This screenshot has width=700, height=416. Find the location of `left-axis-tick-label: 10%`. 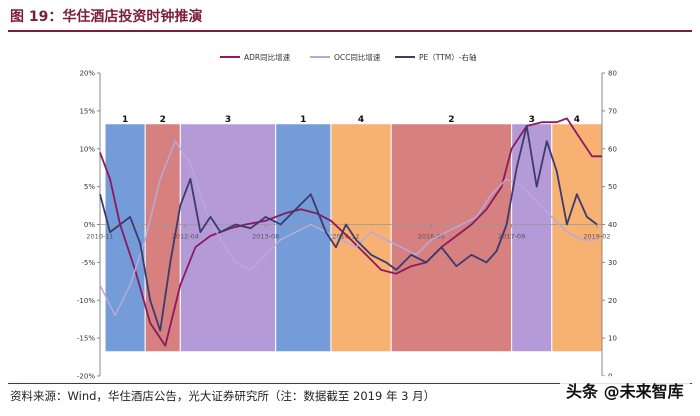

left-axis-tick-label: 10% is located at coordinates (87, 149).